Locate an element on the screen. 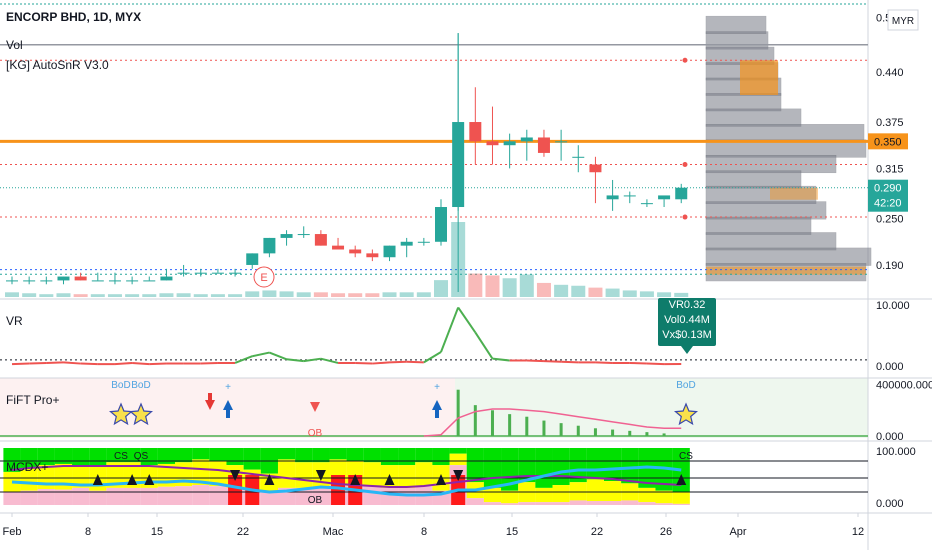 This screenshot has height=555, width=932. vr-badge-line: Vx$0.13M is located at coordinates (687, 335).